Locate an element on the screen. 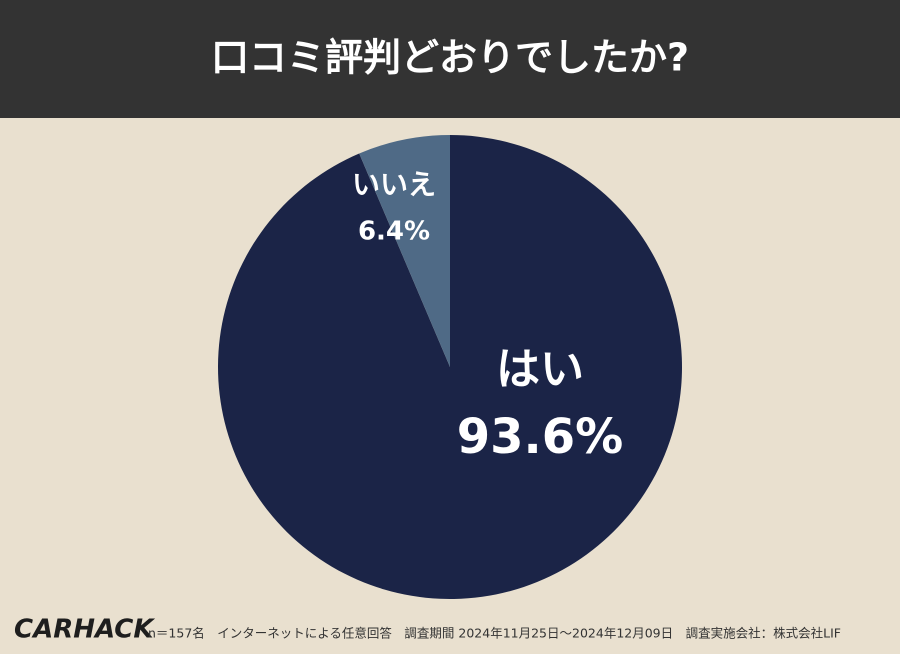 The height and width of the screenshot is (654, 900). value-label: 93.6% is located at coordinates (540, 437).